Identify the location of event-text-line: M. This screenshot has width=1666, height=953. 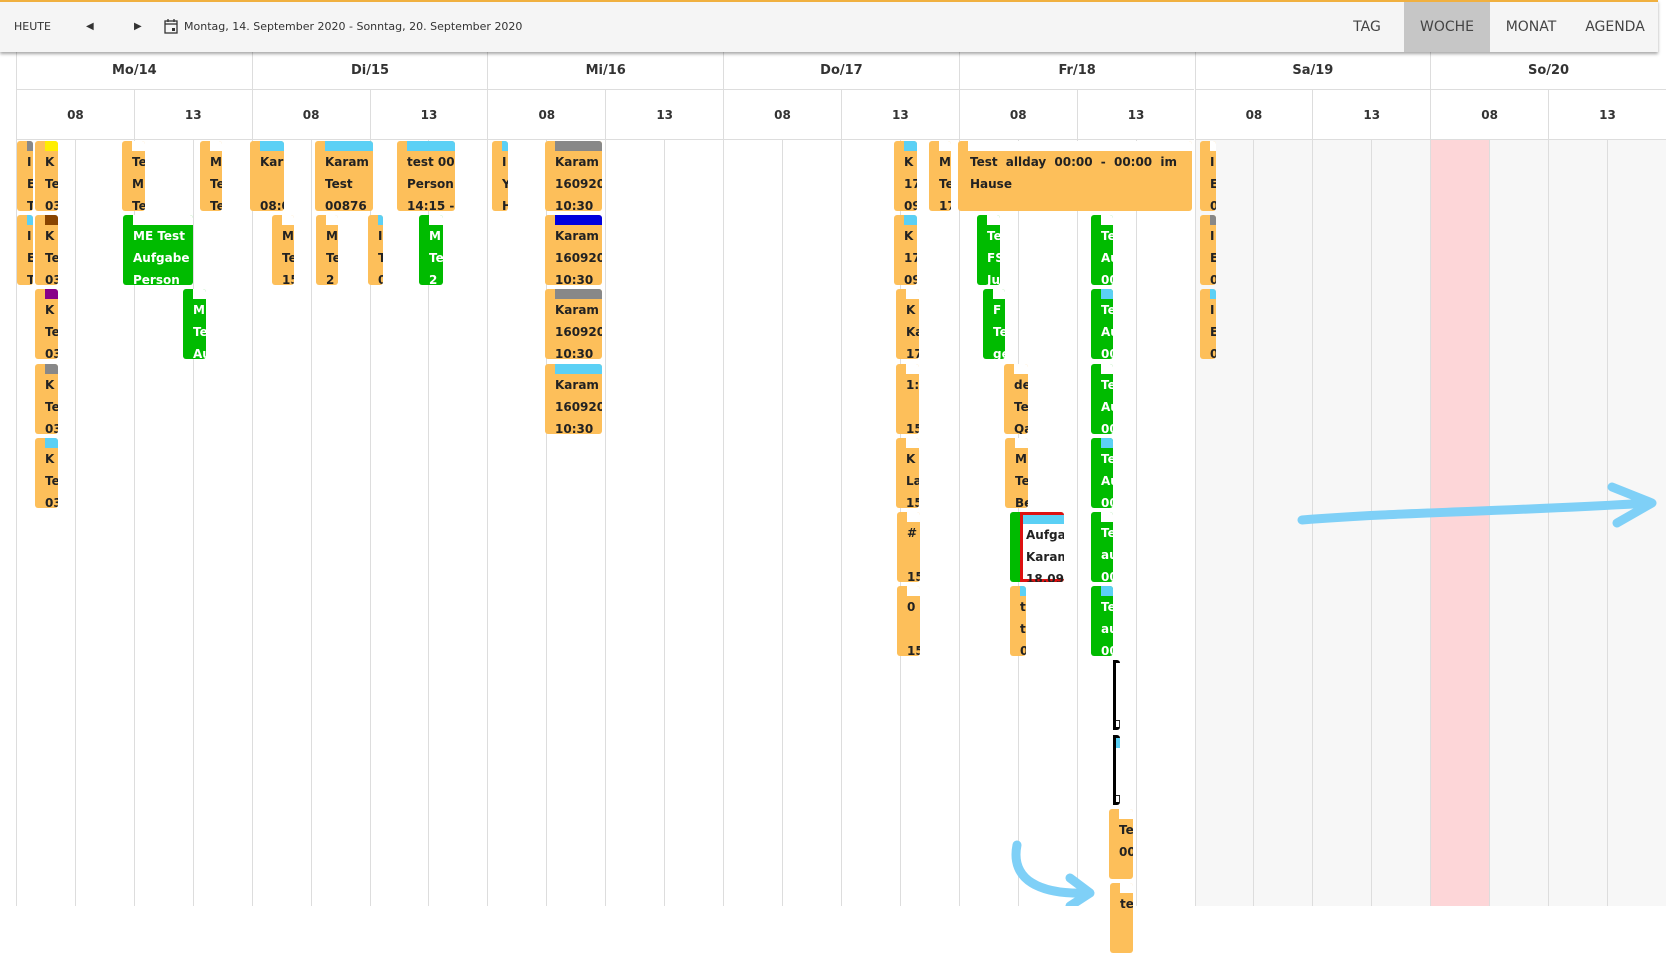
(199, 310).